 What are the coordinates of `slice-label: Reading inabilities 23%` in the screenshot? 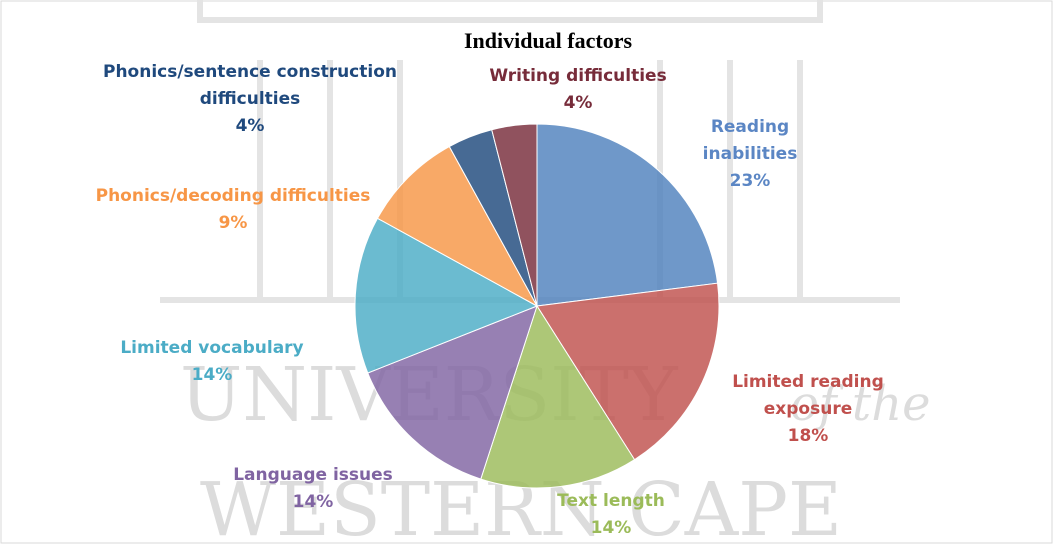 It's located at (750, 154).